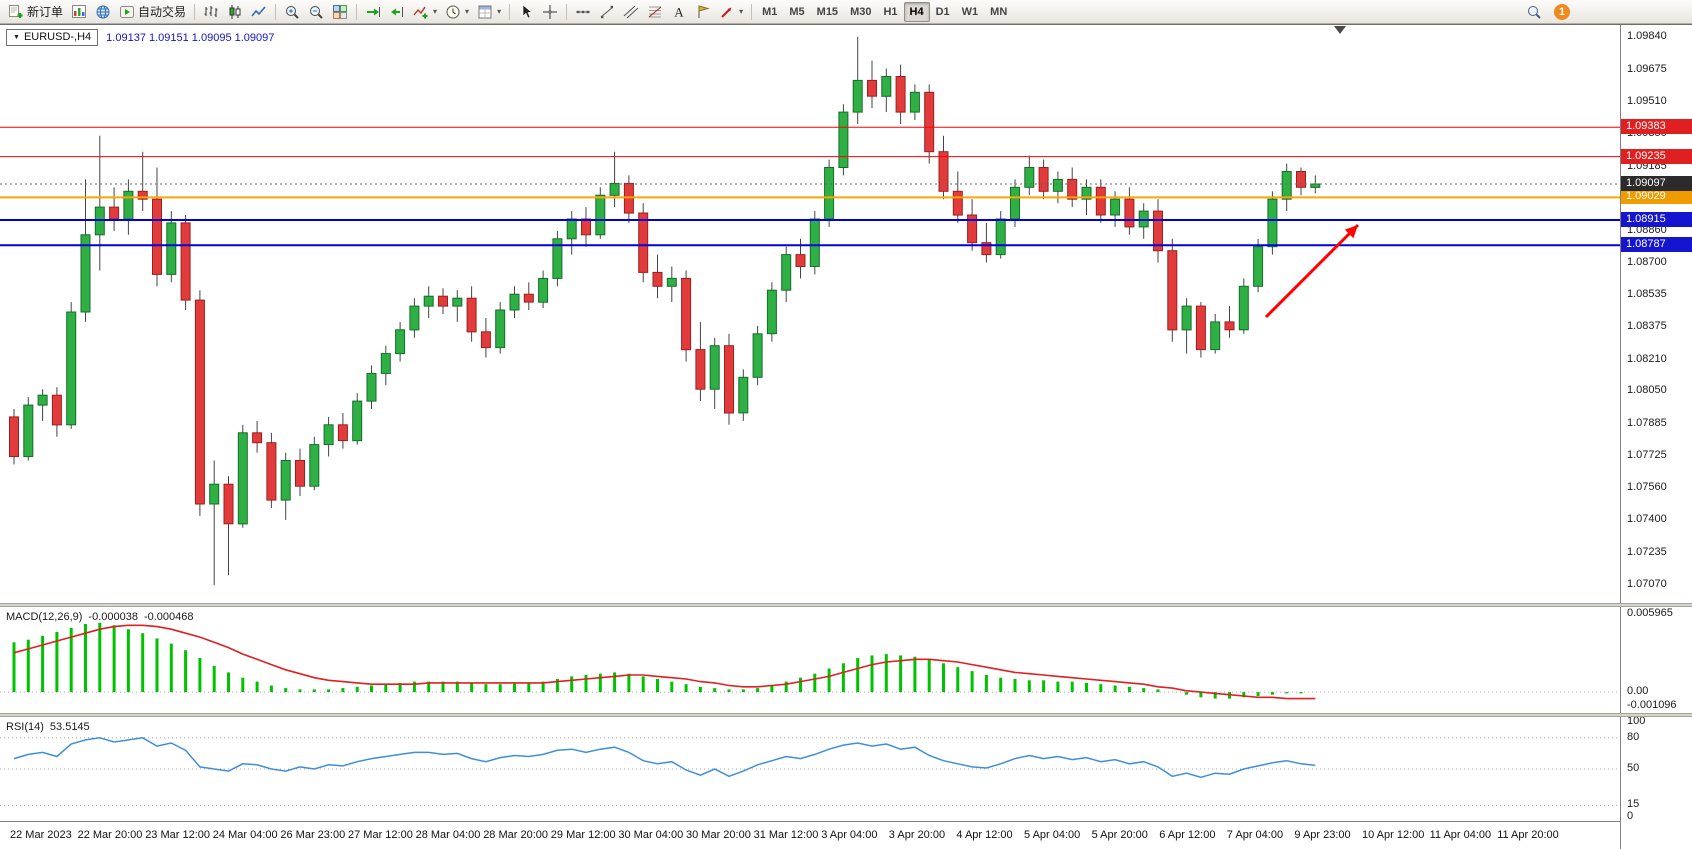 The image size is (1692, 849). I want to click on auto-trading-button: 自动交易, so click(152, 12).